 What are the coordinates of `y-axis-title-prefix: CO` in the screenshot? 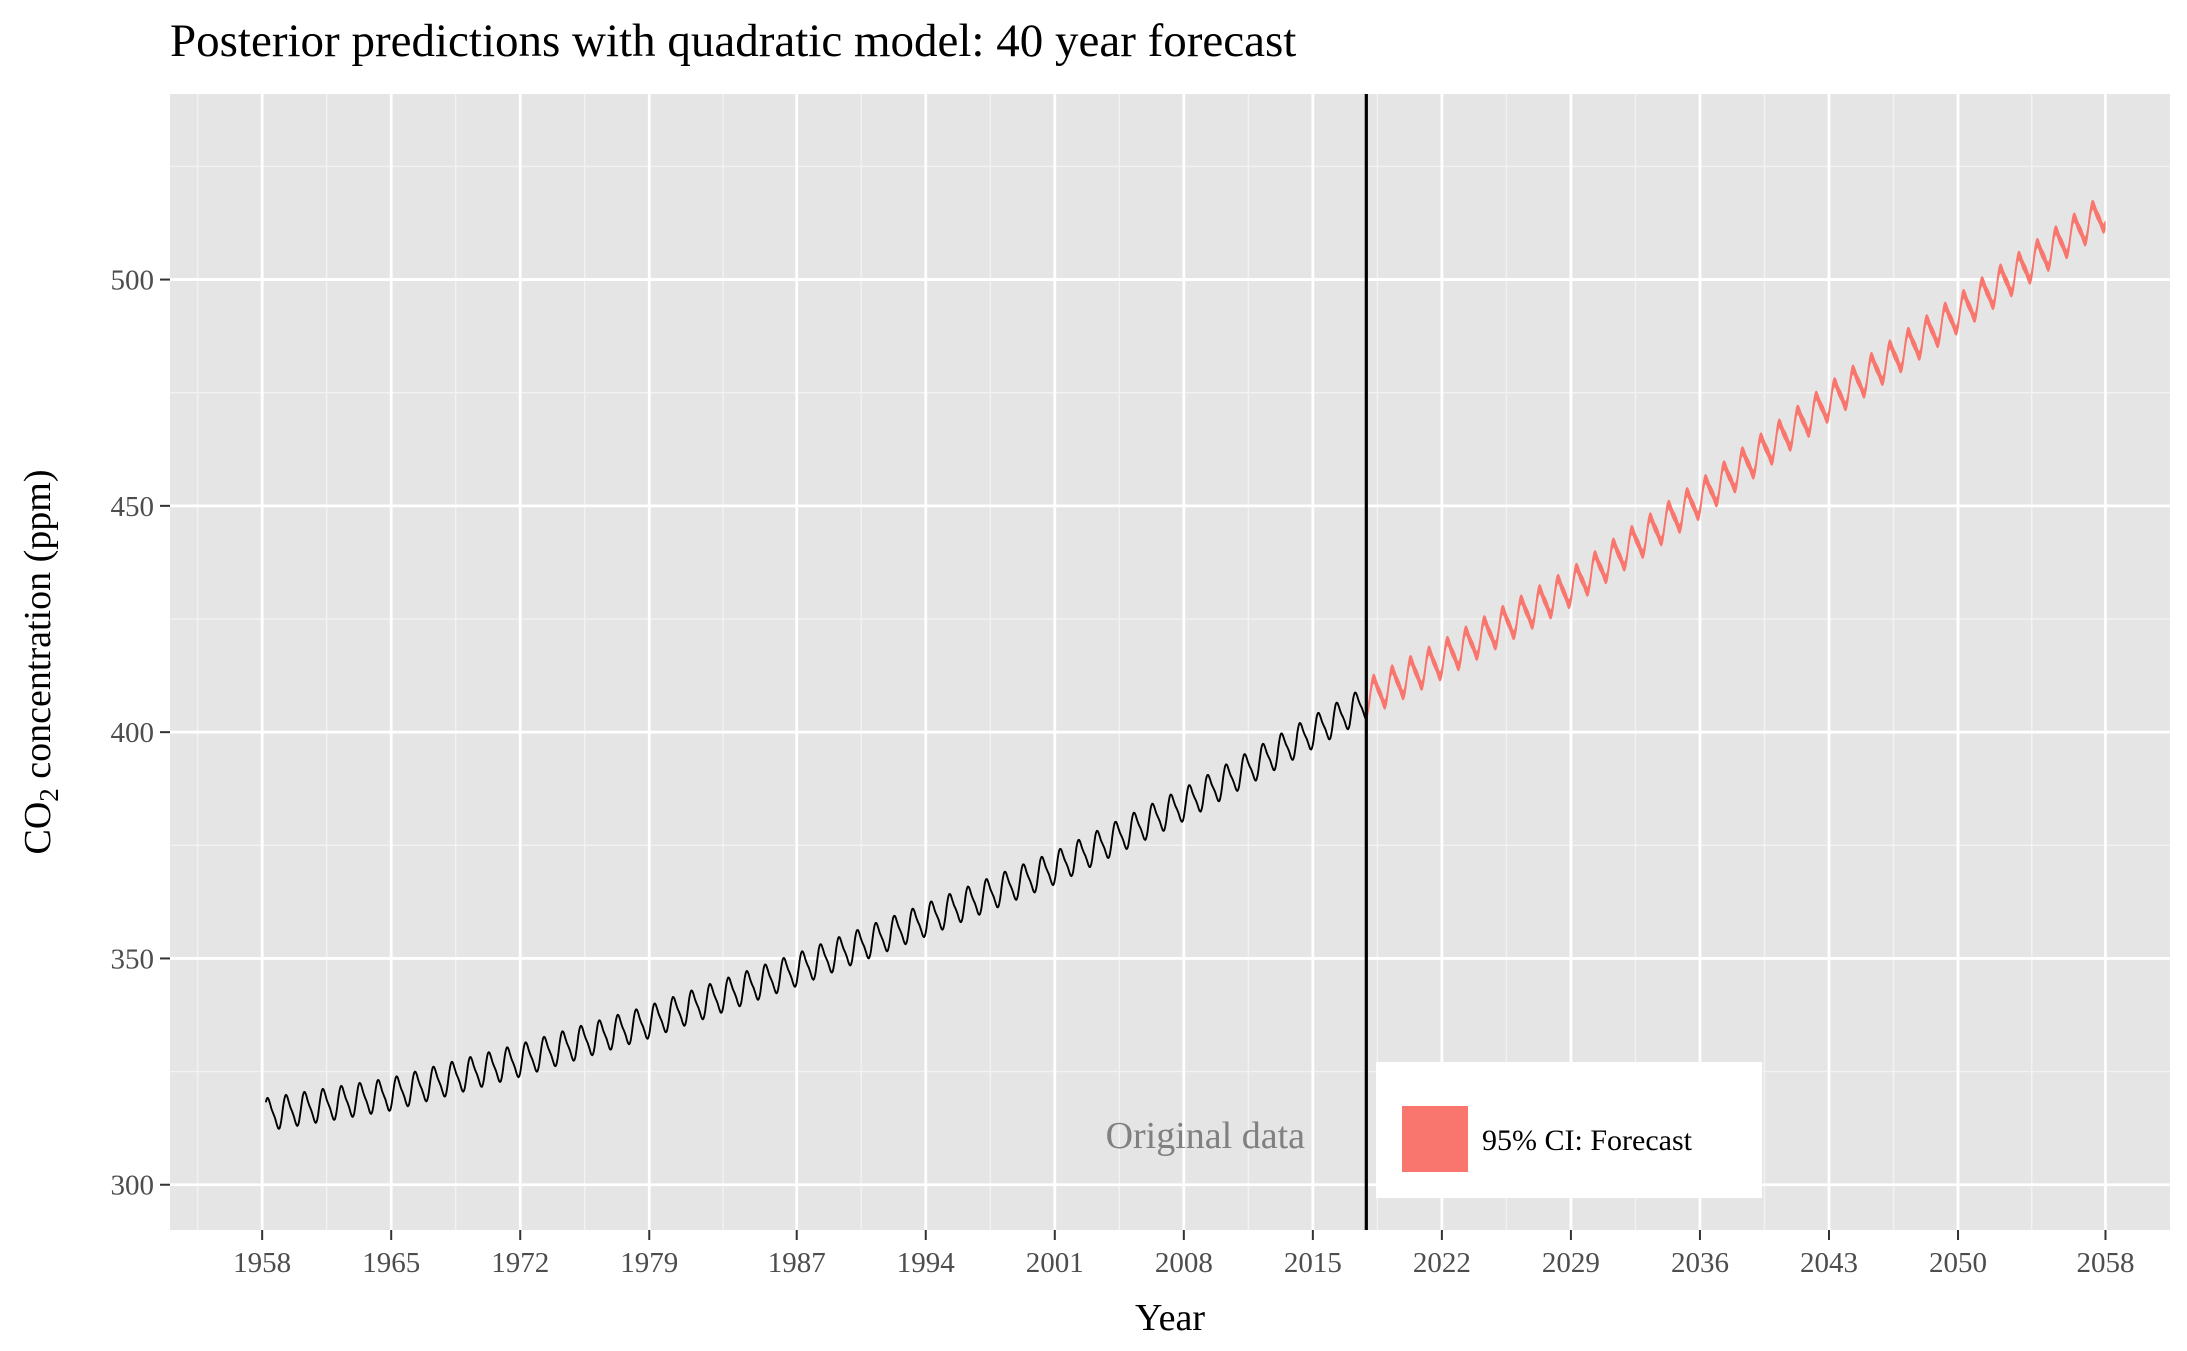 It's located at (38, 828).